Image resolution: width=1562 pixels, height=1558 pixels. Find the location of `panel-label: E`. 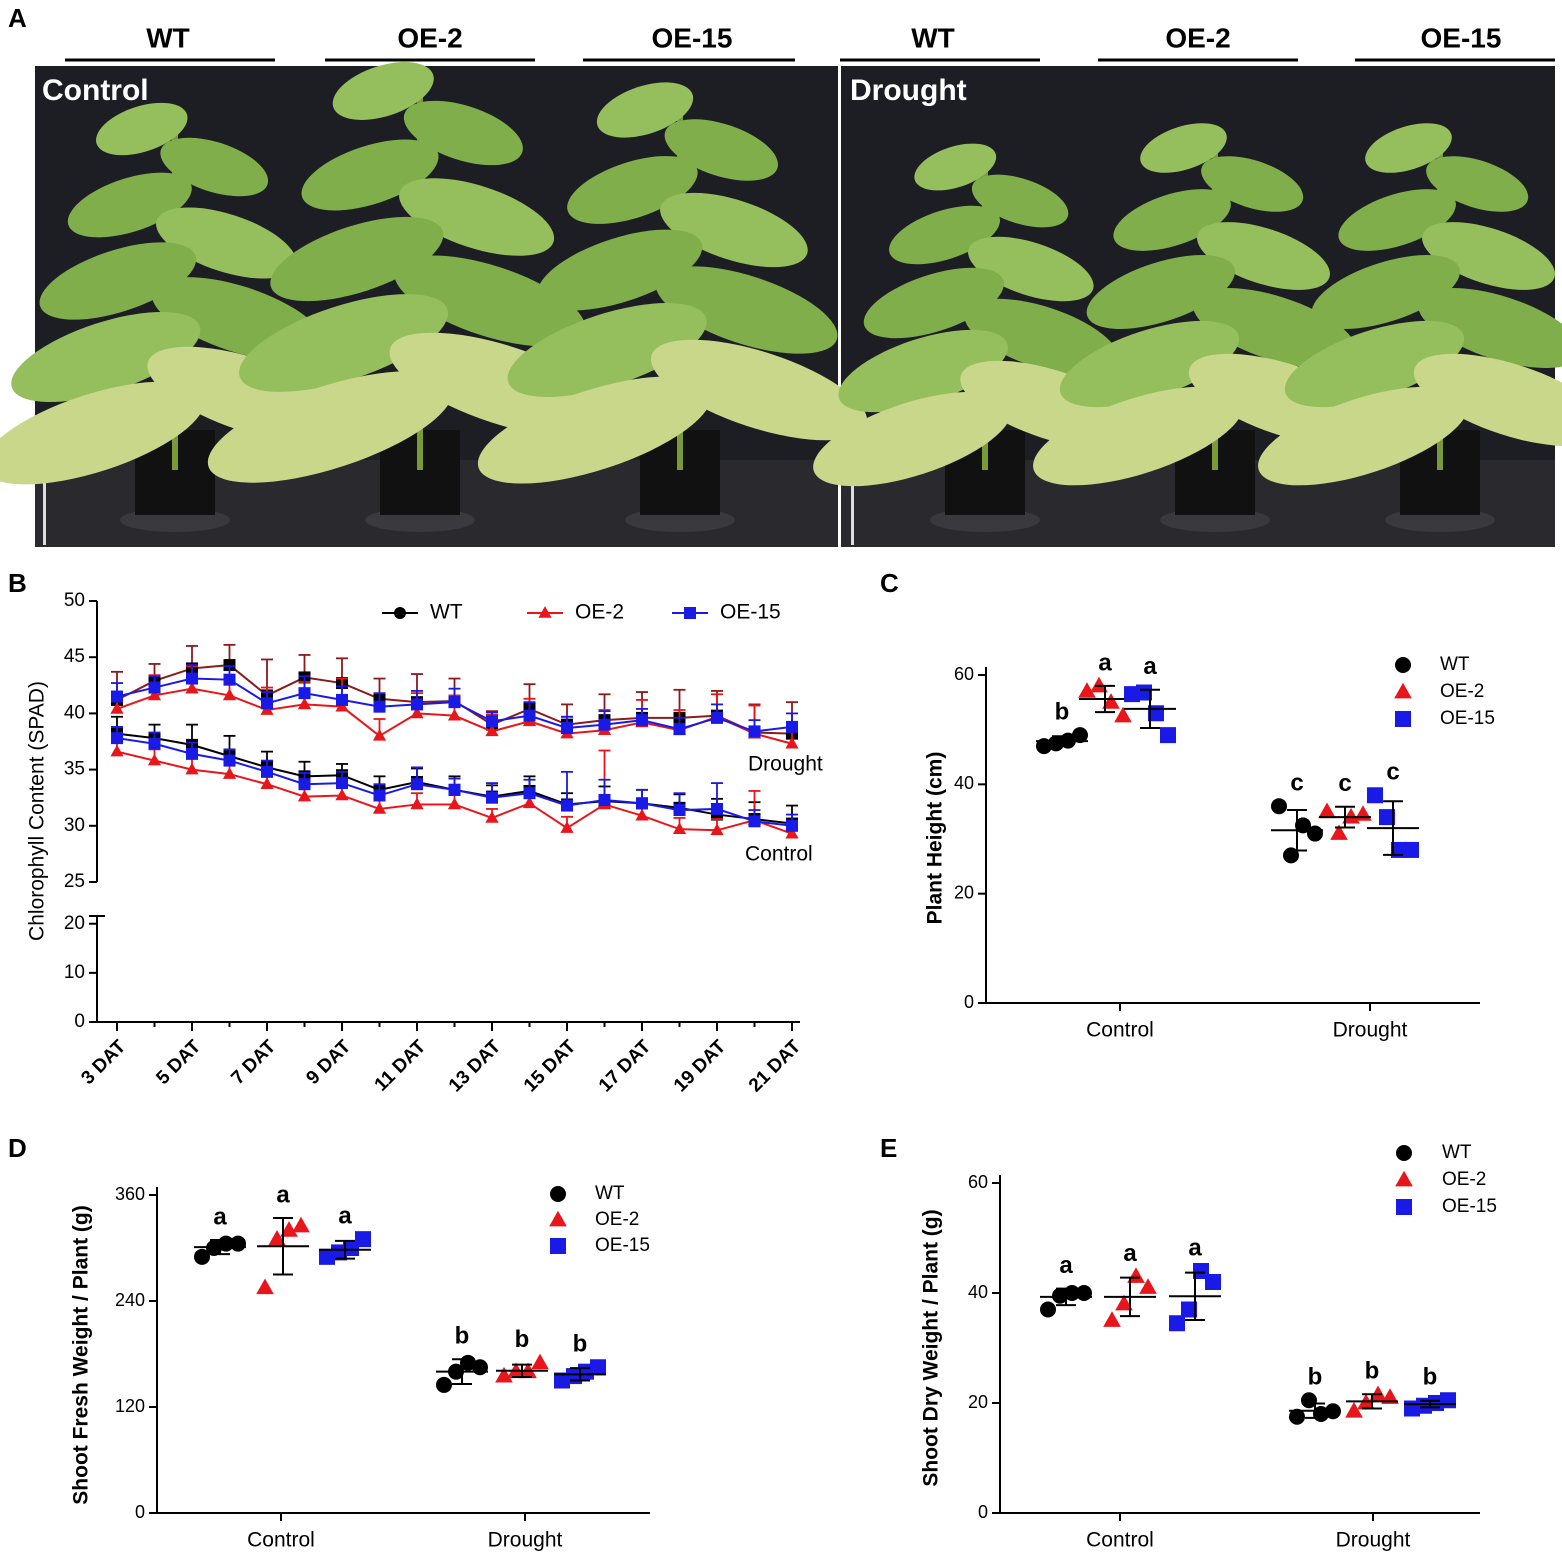

panel-label: E is located at coordinates (888, 1148).